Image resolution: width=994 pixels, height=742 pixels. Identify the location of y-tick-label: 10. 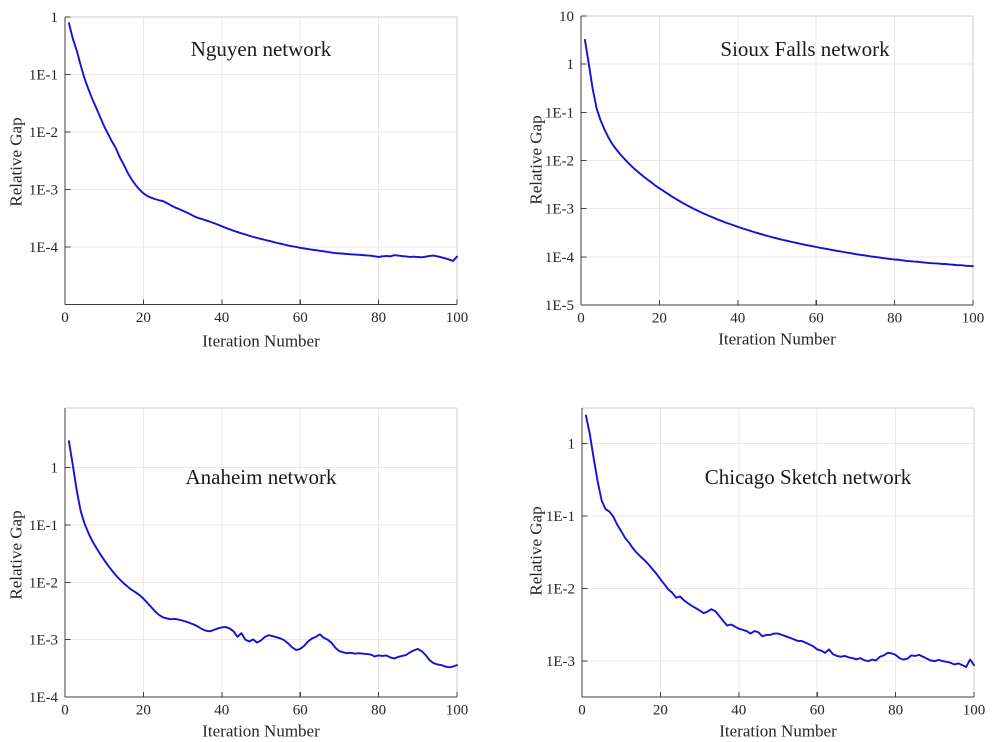
(566, 17).